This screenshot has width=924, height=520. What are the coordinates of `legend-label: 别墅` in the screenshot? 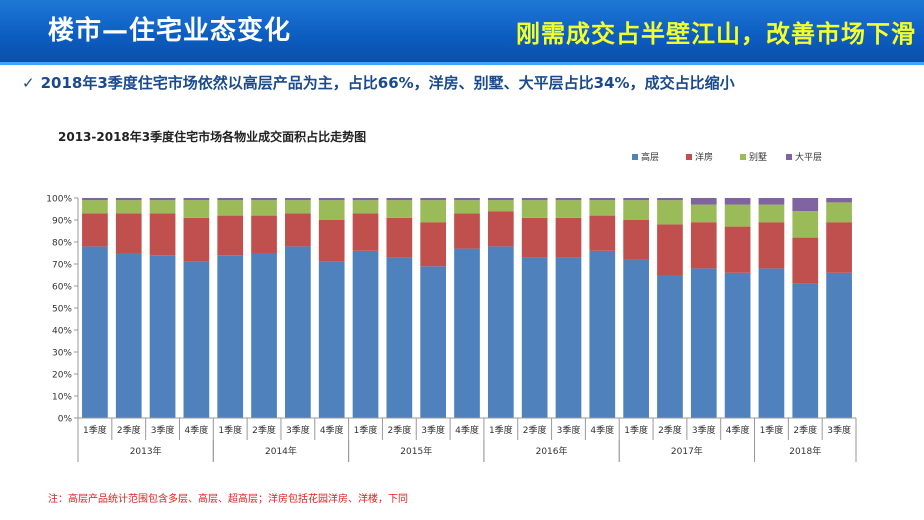 It's located at (758, 157).